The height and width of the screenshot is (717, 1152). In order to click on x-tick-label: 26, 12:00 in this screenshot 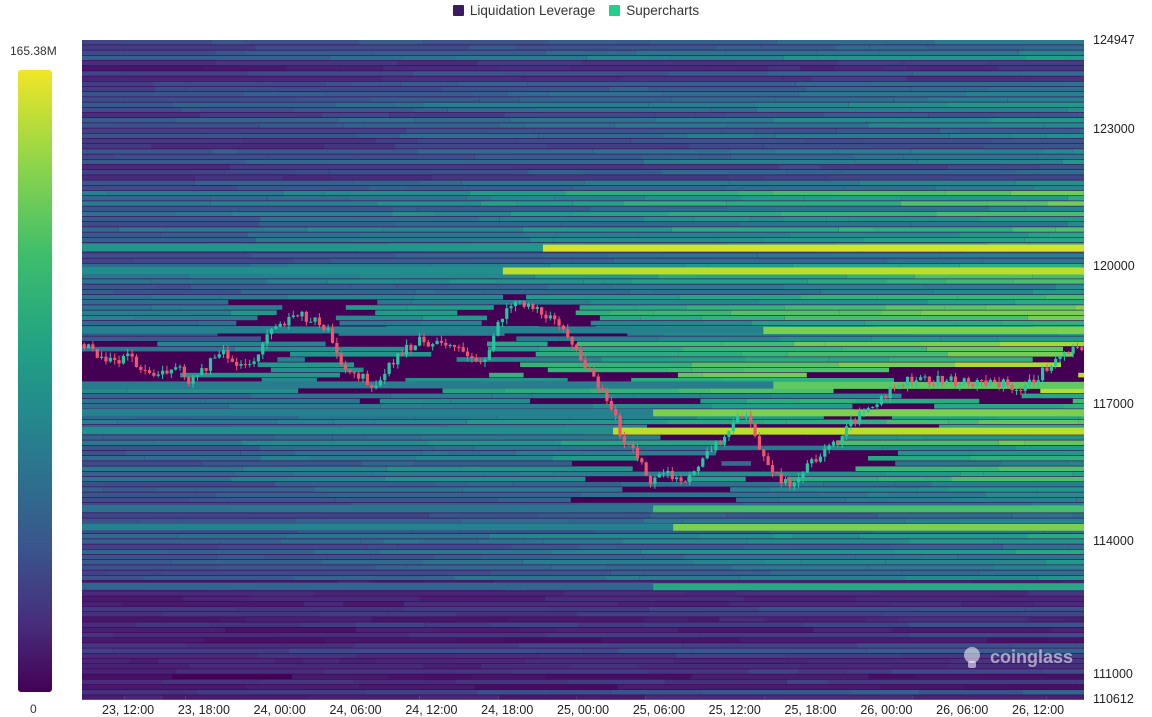, I will do `click(1038, 710)`.